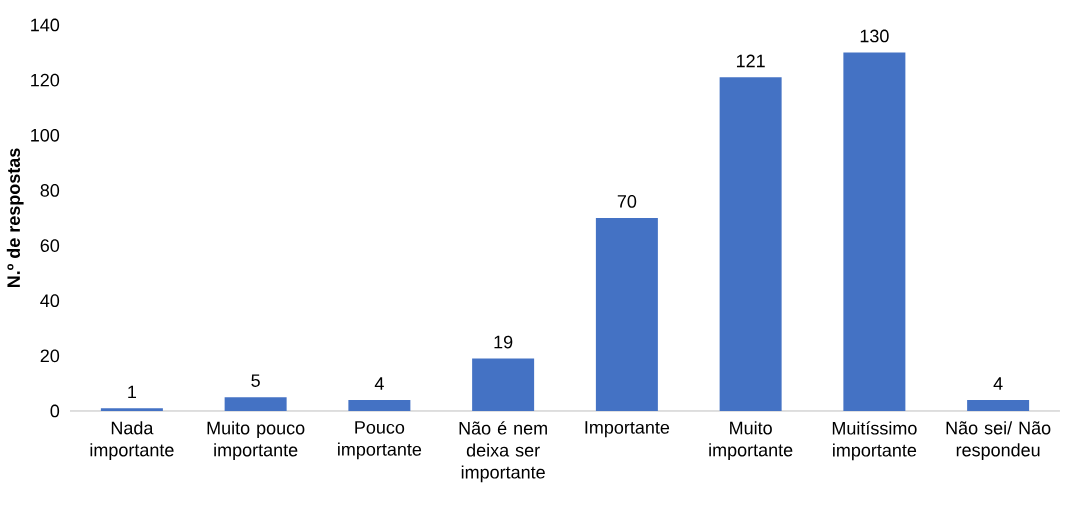  Describe the element at coordinates (874, 441) in the screenshot. I see `x-tick-label: Muitíssimo importante` at that location.